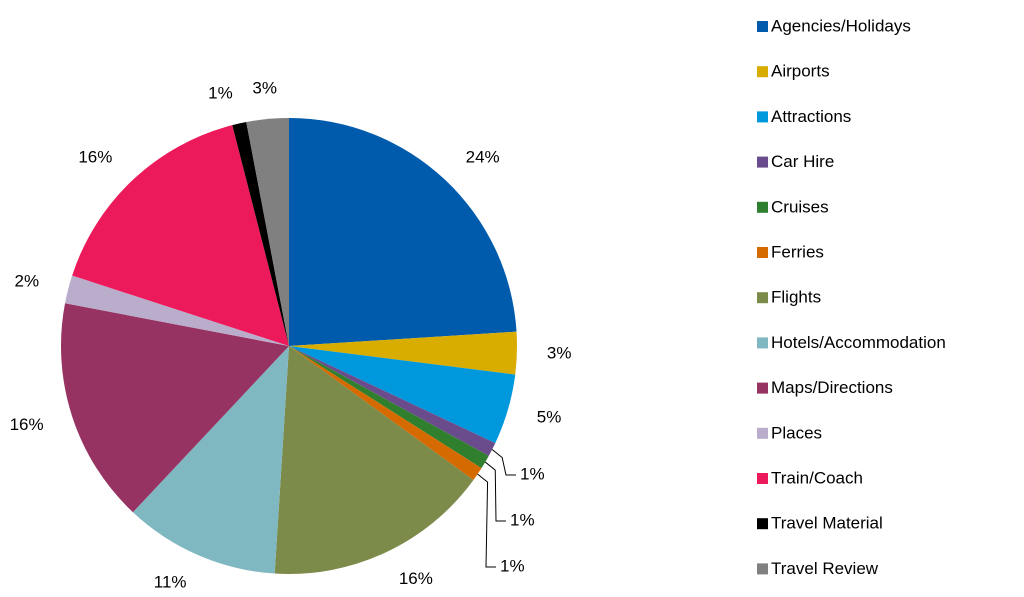 This screenshot has height=597, width=1024. What do you see at coordinates (858, 342) in the screenshot?
I see `legend-label: Hotels/Accommodation` at bounding box center [858, 342].